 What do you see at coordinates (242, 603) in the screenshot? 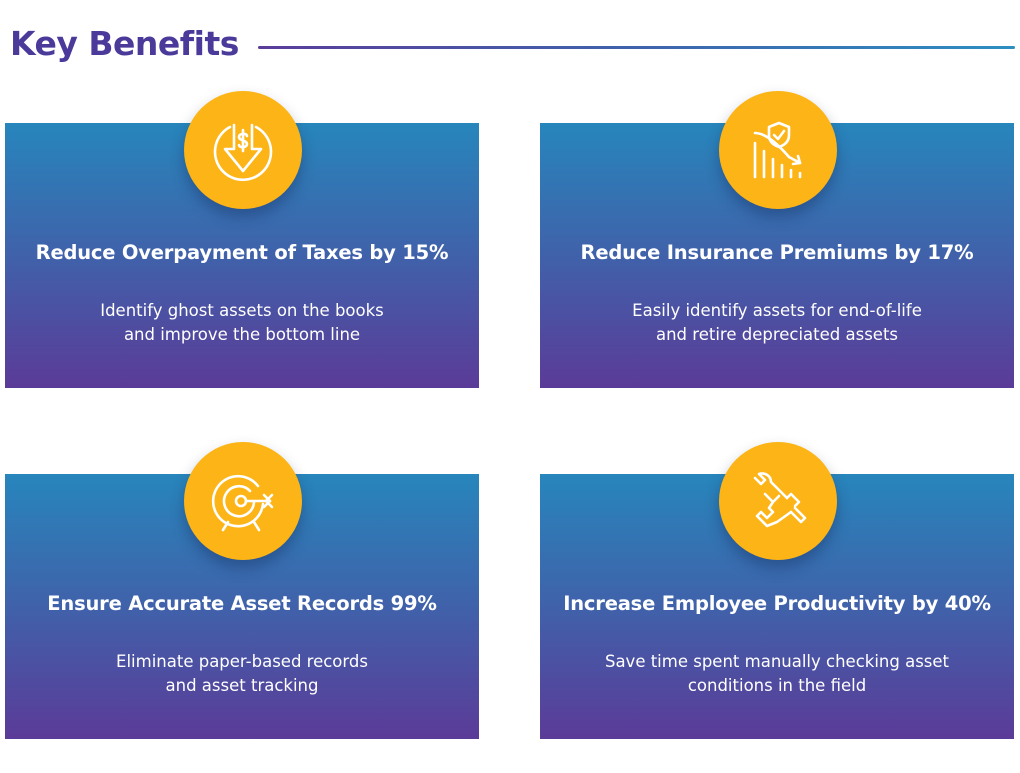
I see `benefit-title: Ensure Accurate Asset Records 99%` at bounding box center [242, 603].